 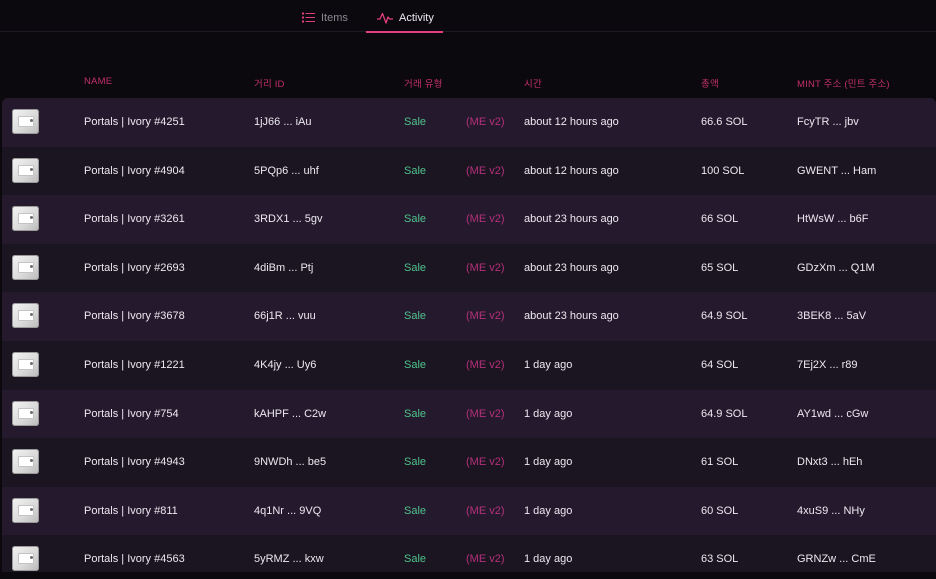 What do you see at coordinates (836, 559) in the screenshot?
I see `row-mint-address: GRNZw ... CmE` at bounding box center [836, 559].